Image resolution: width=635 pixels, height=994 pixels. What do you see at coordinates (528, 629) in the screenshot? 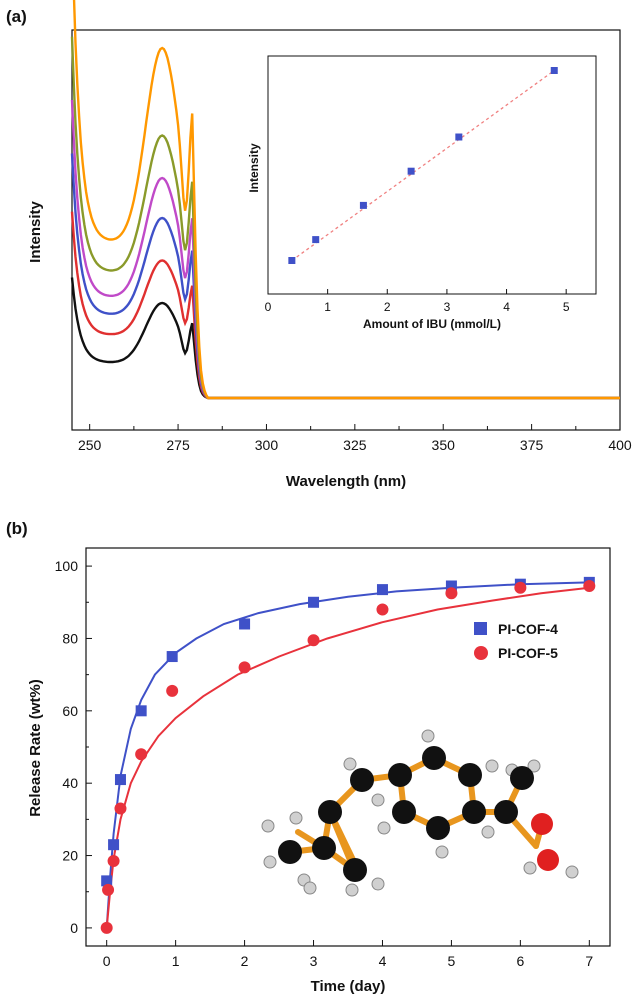
I see `legend-label-pi-cof-4: PI-COF-4` at bounding box center [528, 629].